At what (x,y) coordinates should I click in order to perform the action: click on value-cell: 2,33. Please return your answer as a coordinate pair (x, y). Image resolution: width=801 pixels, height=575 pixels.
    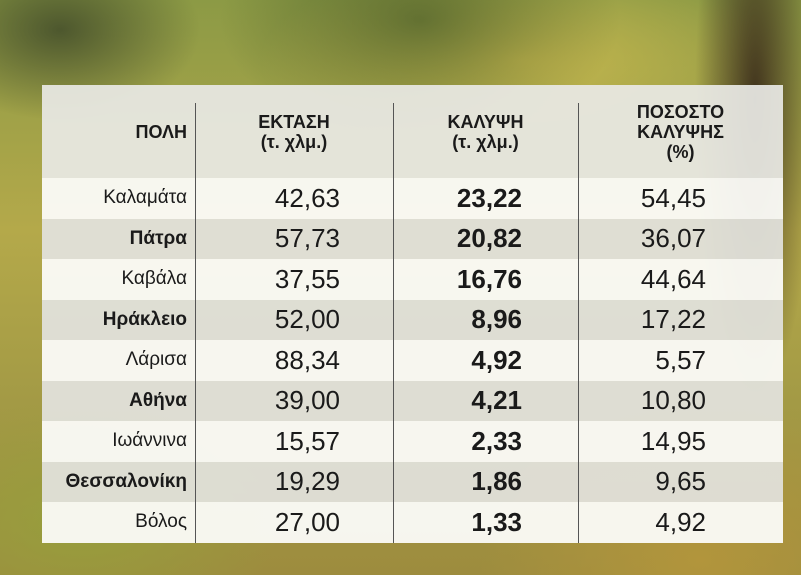
    Looking at the image, I should click on (496, 440).